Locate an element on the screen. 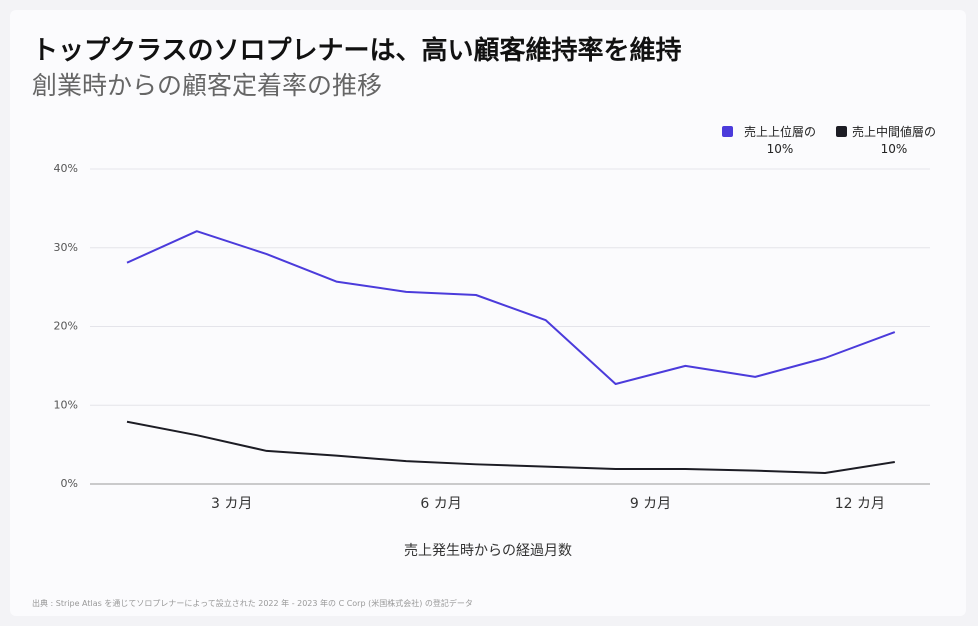 The height and width of the screenshot is (626, 978). legend: 売上上位層の 10% 売上中間値層の 10% is located at coordinates (829, 141).